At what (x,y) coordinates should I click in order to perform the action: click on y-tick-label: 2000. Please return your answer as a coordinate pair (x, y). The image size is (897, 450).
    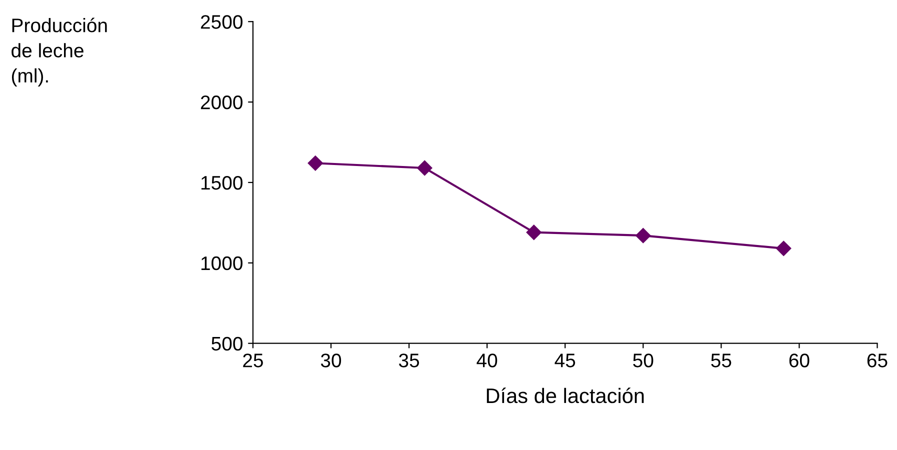
    Looking at the image, I should click on (221, 103).